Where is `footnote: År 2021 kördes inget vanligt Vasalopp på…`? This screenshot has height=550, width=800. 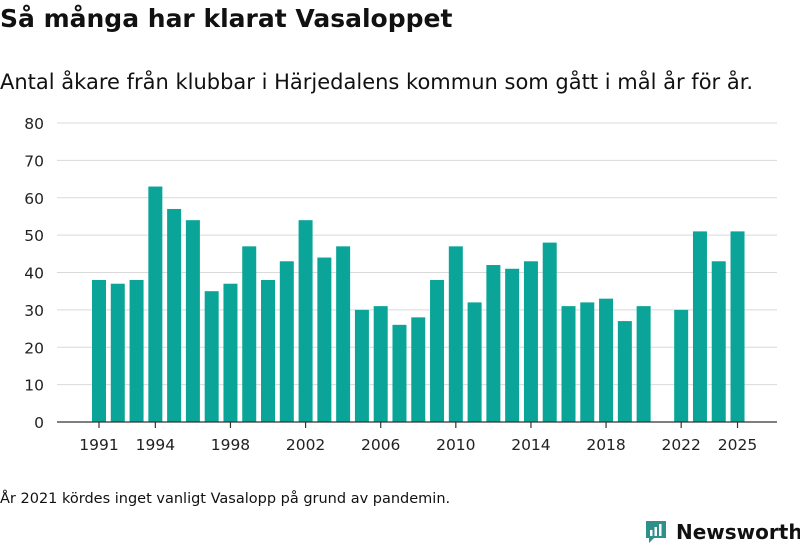 footnote: År 2021 kördes inget vanligt Vasalopp på… is located at coordinates (225, 499).